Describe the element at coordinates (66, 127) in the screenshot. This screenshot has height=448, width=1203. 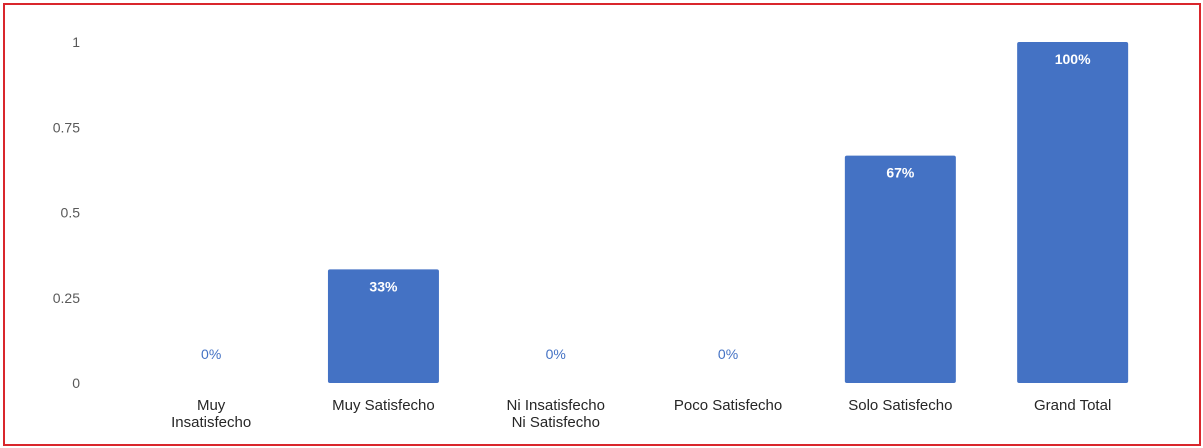
I see `y-tick-label: 0.75` at that location.